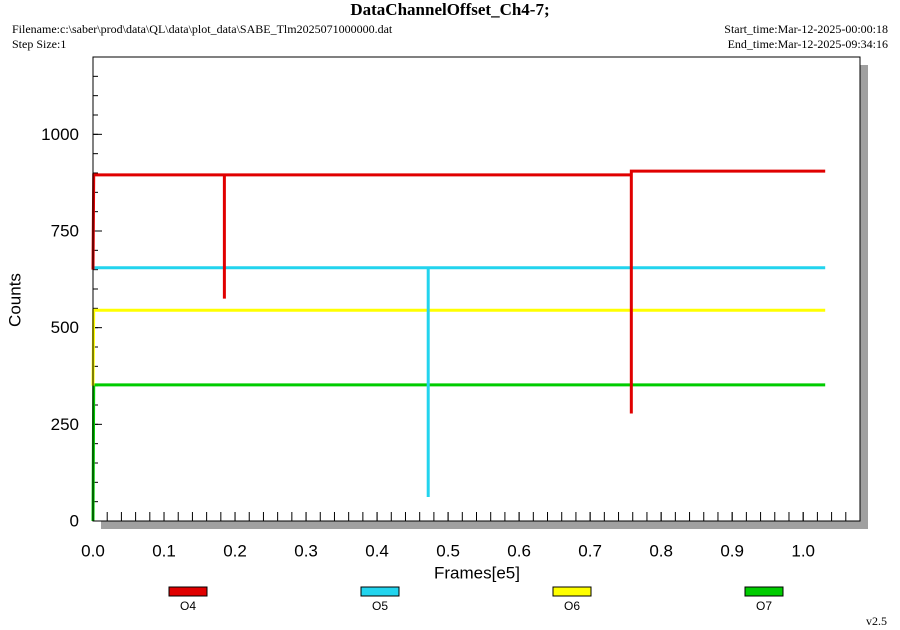  I want to click on x-tick-label: 0.6, so click(519, 550).